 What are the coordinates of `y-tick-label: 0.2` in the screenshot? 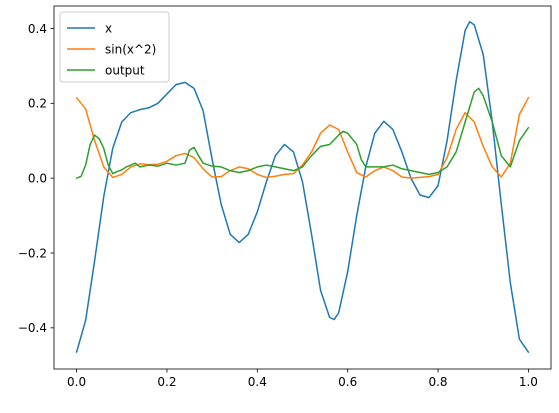 It's located at (37, 104).